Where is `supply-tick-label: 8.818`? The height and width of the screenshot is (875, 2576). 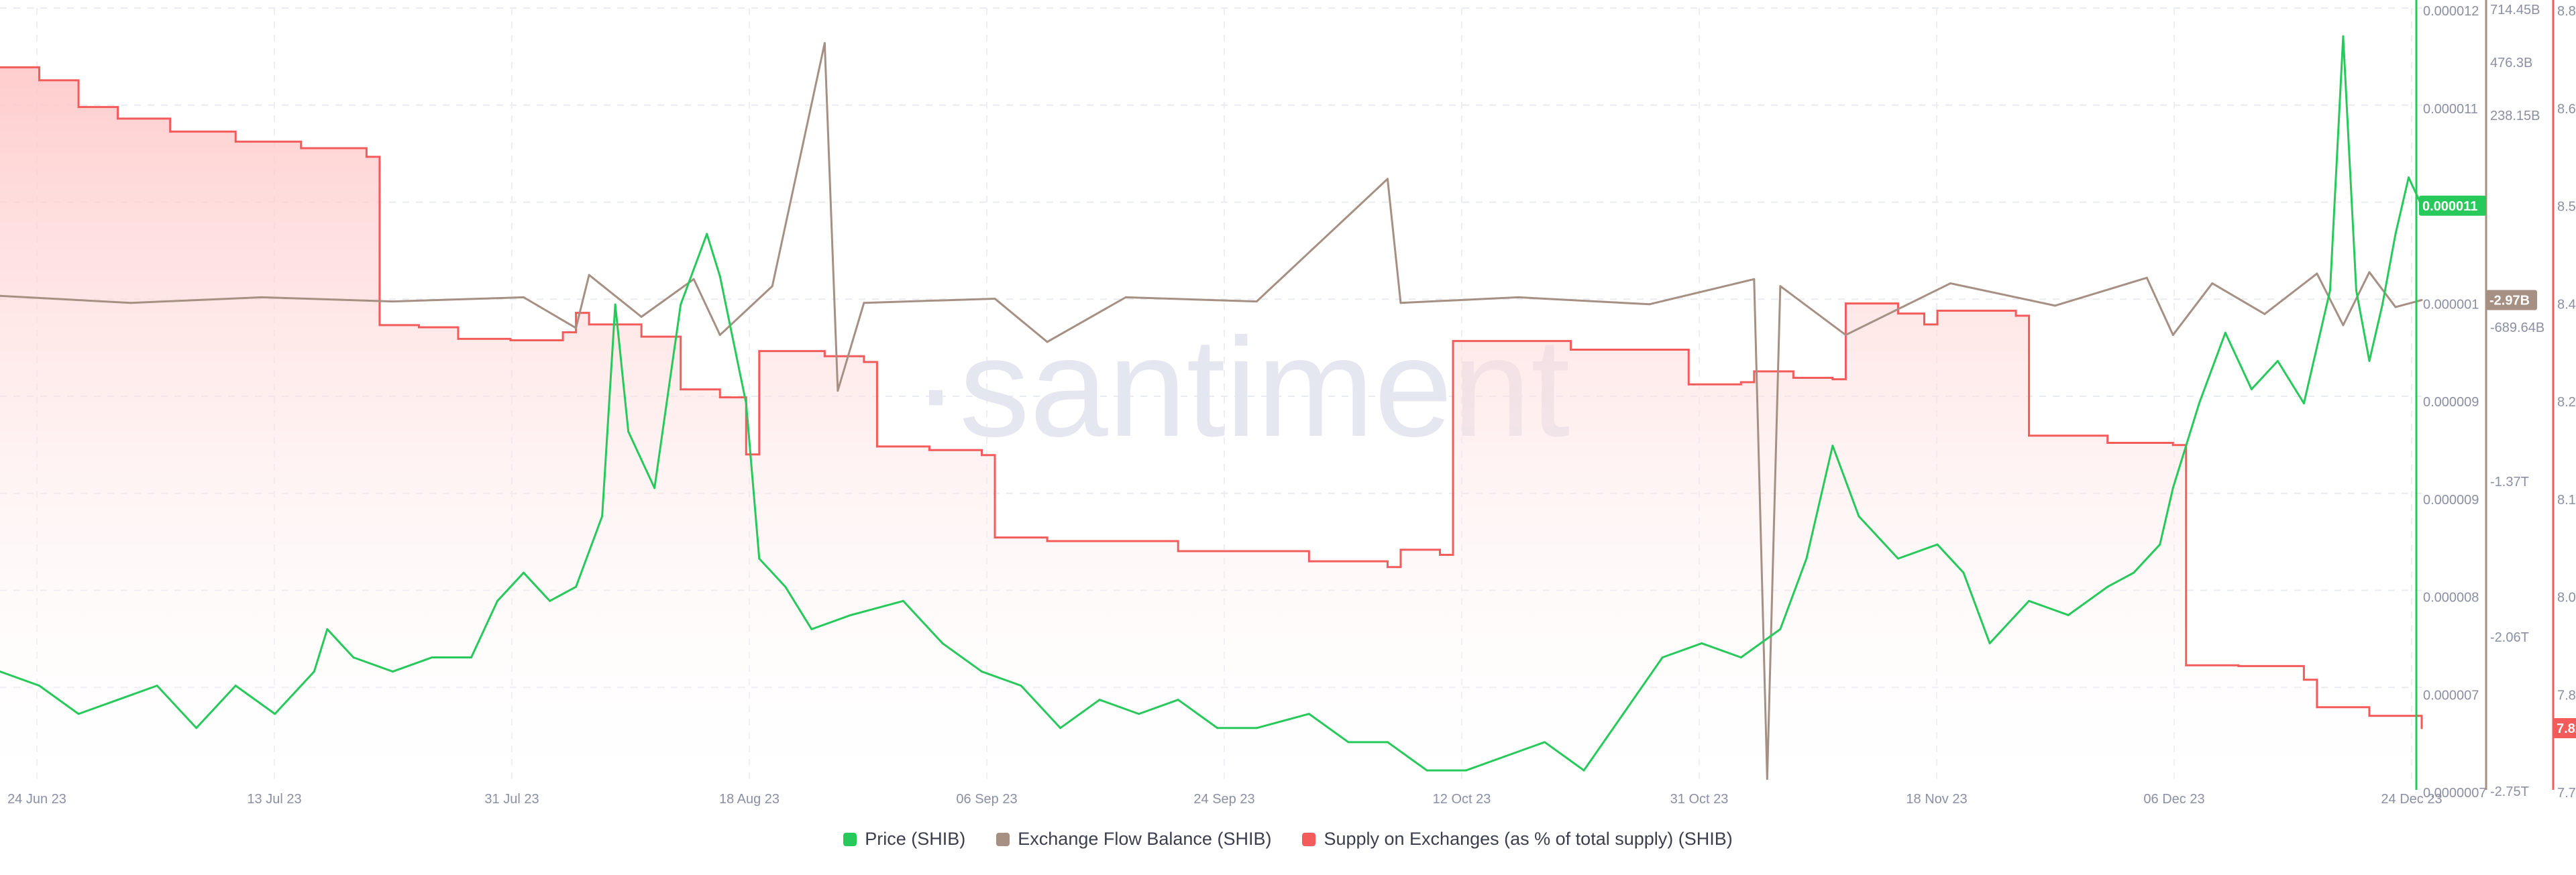 supply-tick-label: 8.818 is located at coordinates (2566, 11).